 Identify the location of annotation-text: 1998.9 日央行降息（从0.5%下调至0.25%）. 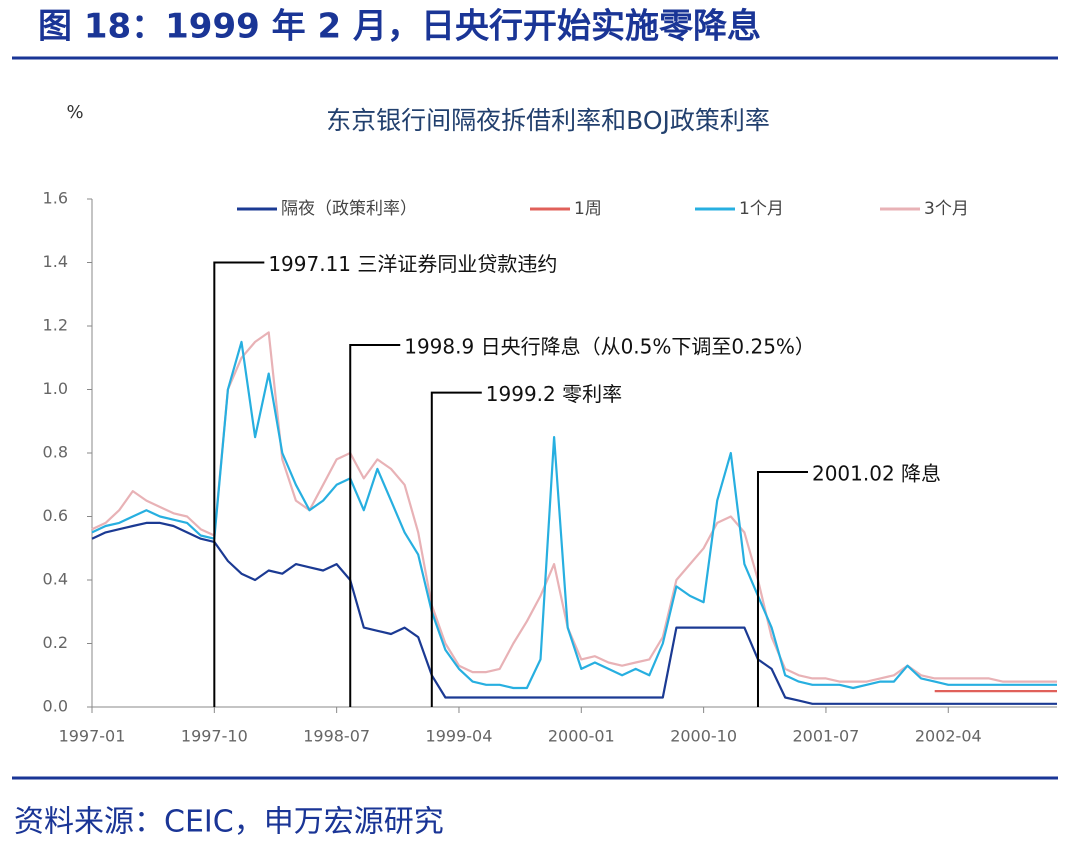
(609, 347).